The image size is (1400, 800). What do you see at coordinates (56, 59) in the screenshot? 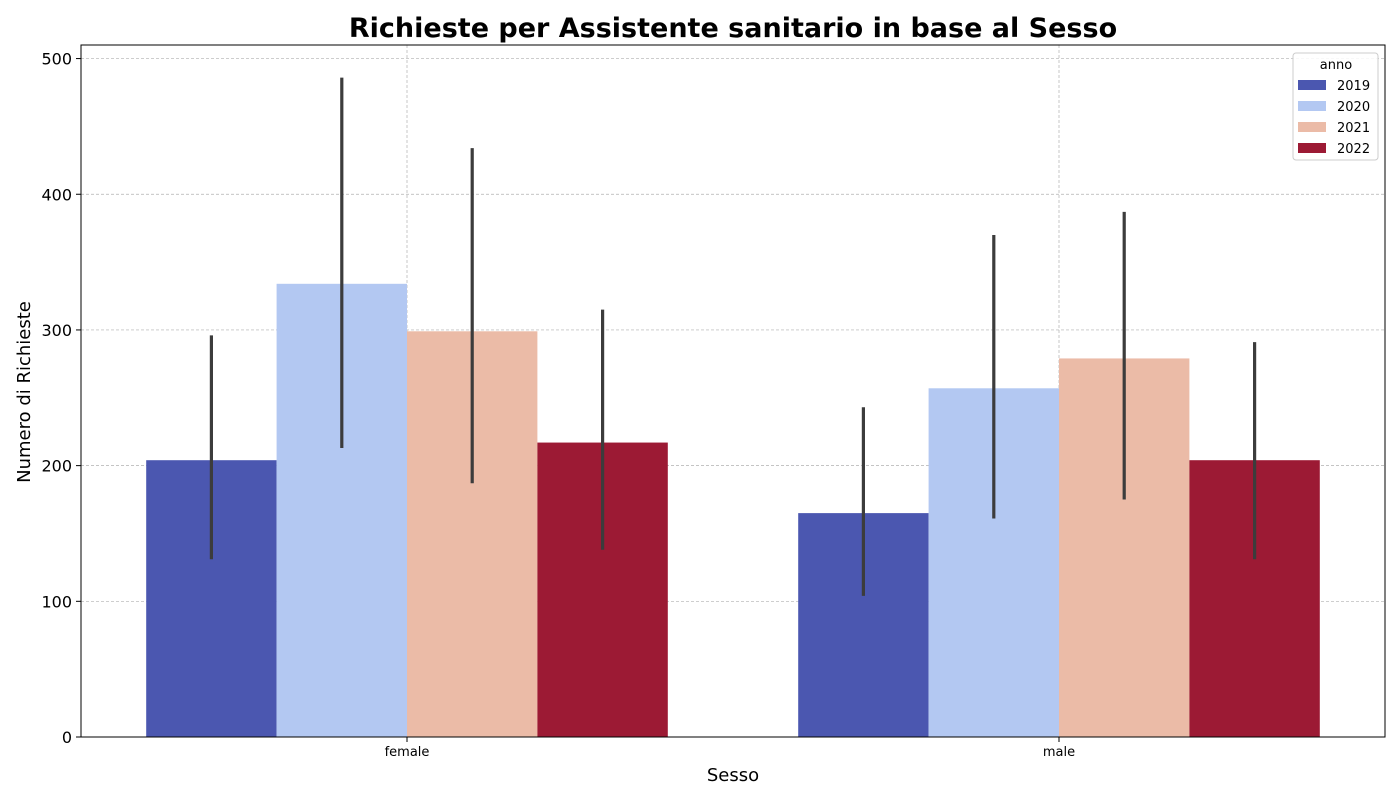
I see `y-tick-label: 500` at bounding box center [56, 59].